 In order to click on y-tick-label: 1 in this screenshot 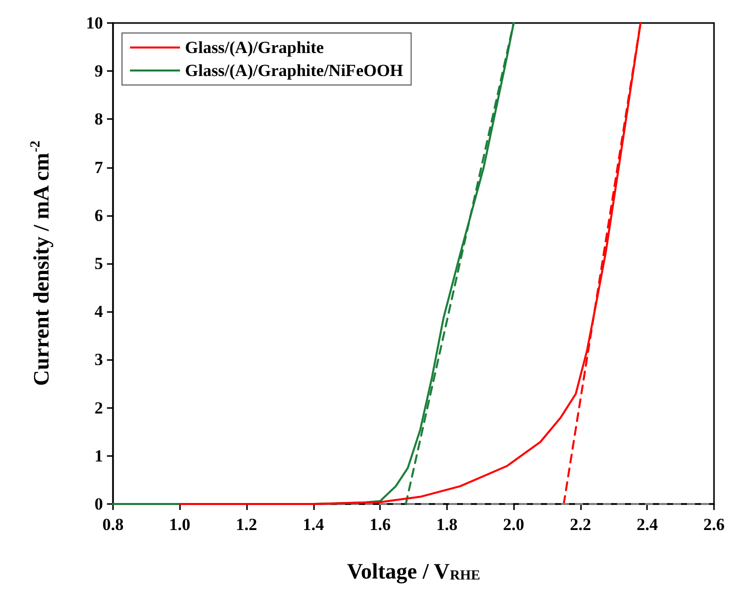, I will do `click(98, 456)`.